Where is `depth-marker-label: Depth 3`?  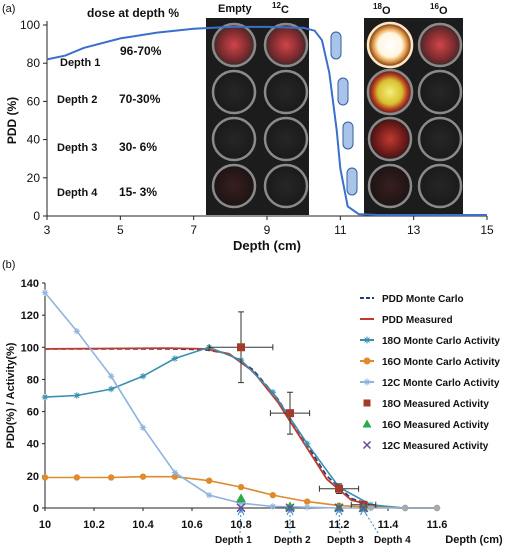 depth-marker-label: Depth 3 is located at coordinates (345, 540).